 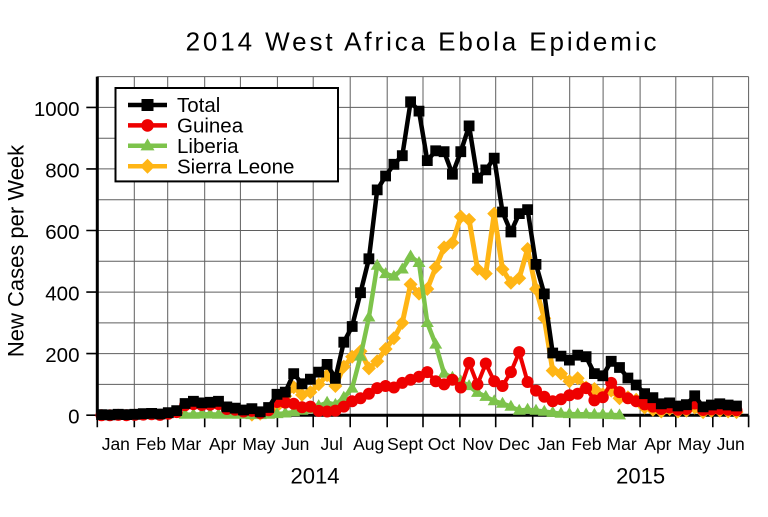 What do you see at coordinates (315, 476) in the screenshot?
I see `svg-text: 2014` at bounding box center [315, 476].